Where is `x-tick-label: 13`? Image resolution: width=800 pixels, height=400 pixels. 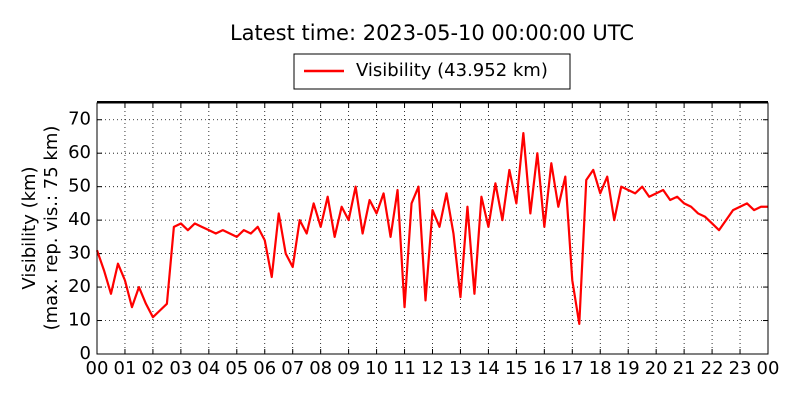 x-tick-label: 13 is located at coordinates (460, 368).